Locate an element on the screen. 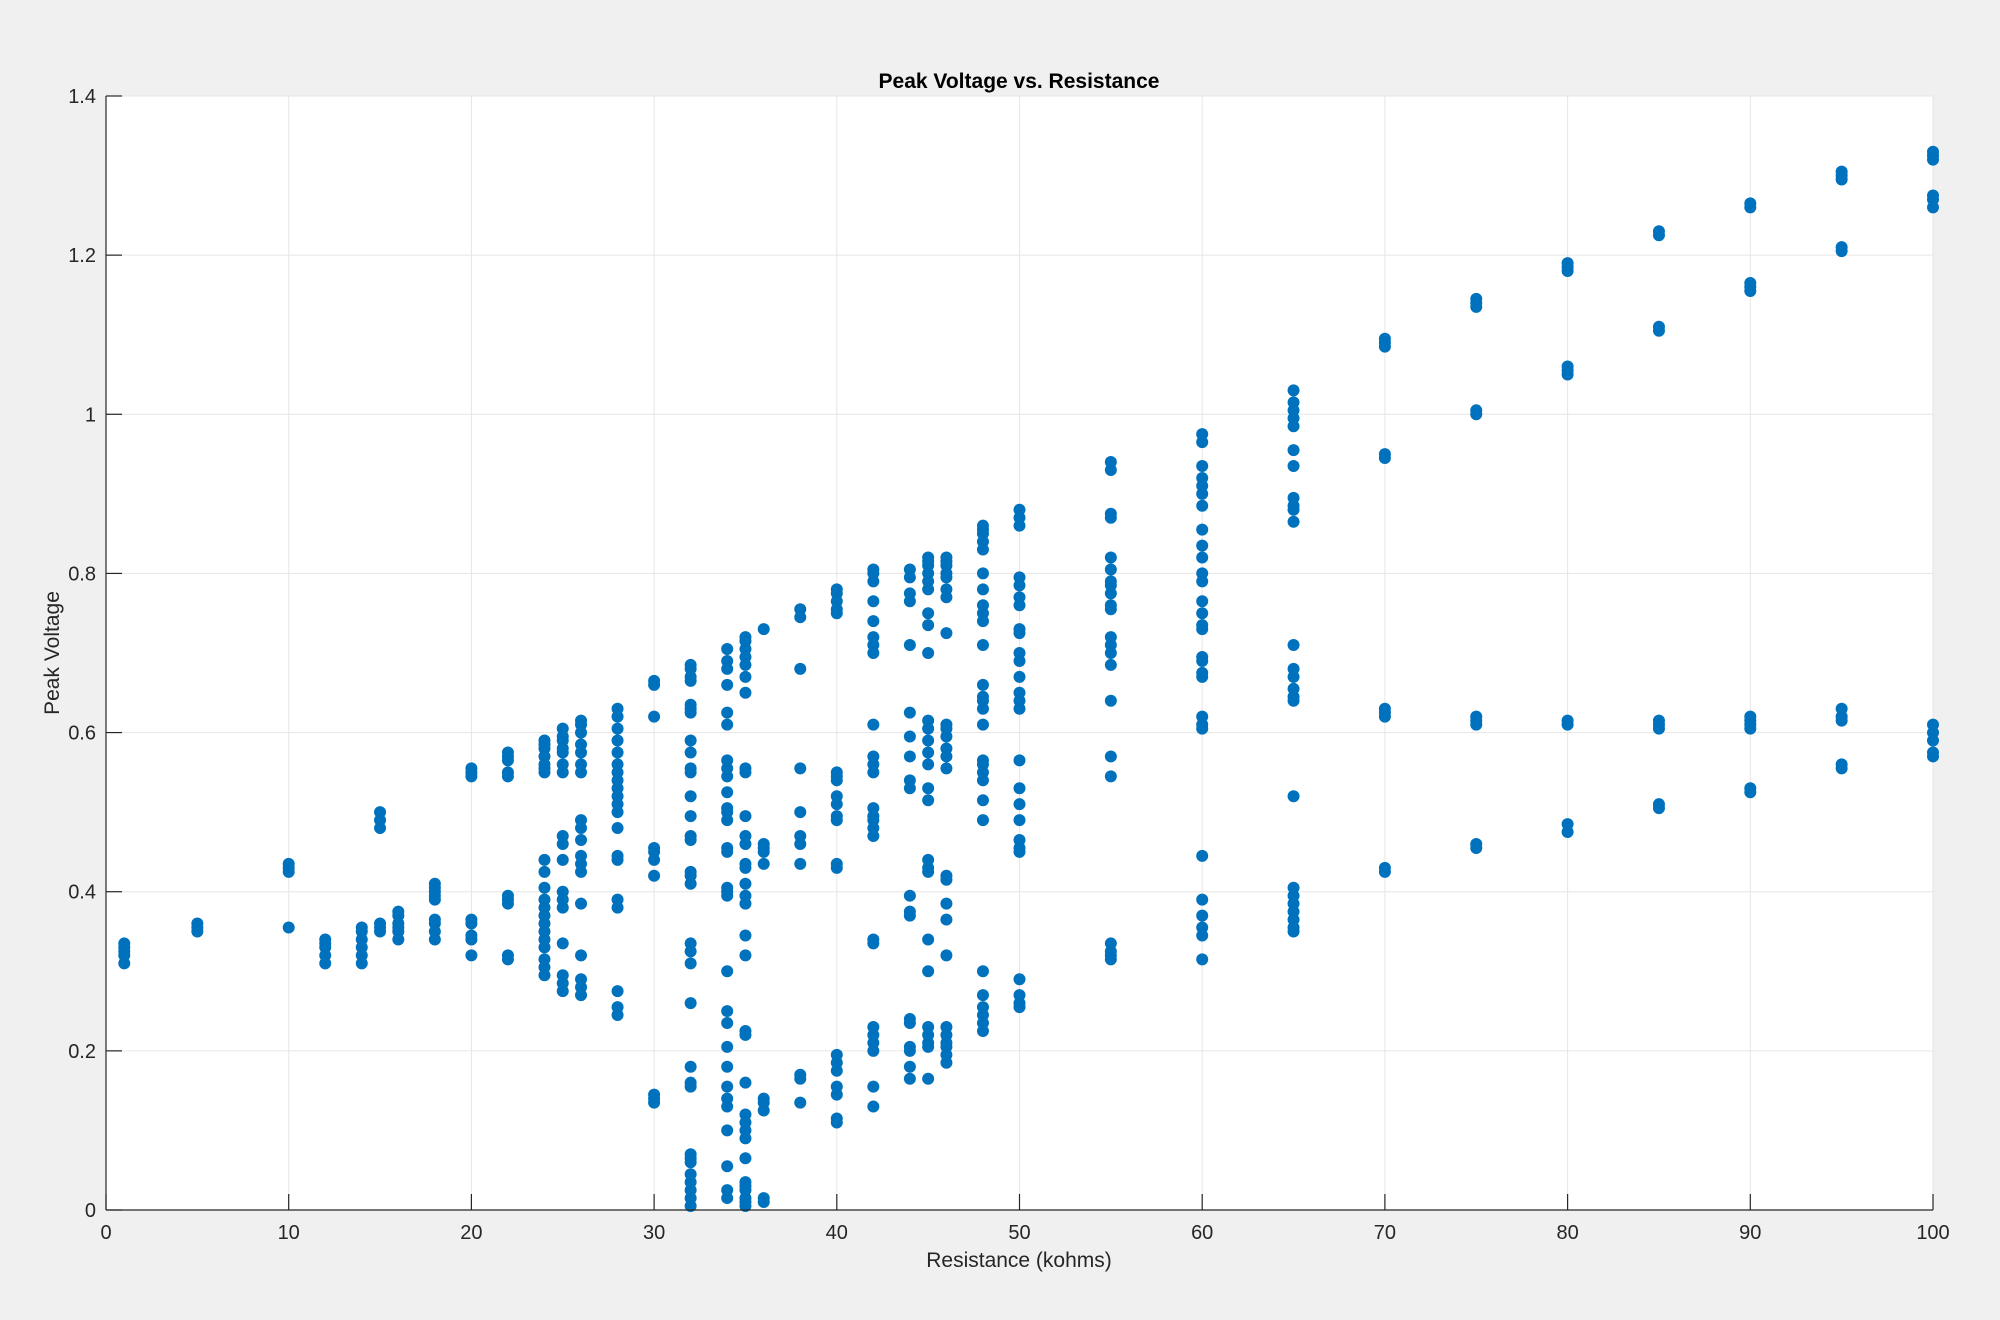  x-tick-label: 50 is located at coordinates (1019, 1233).